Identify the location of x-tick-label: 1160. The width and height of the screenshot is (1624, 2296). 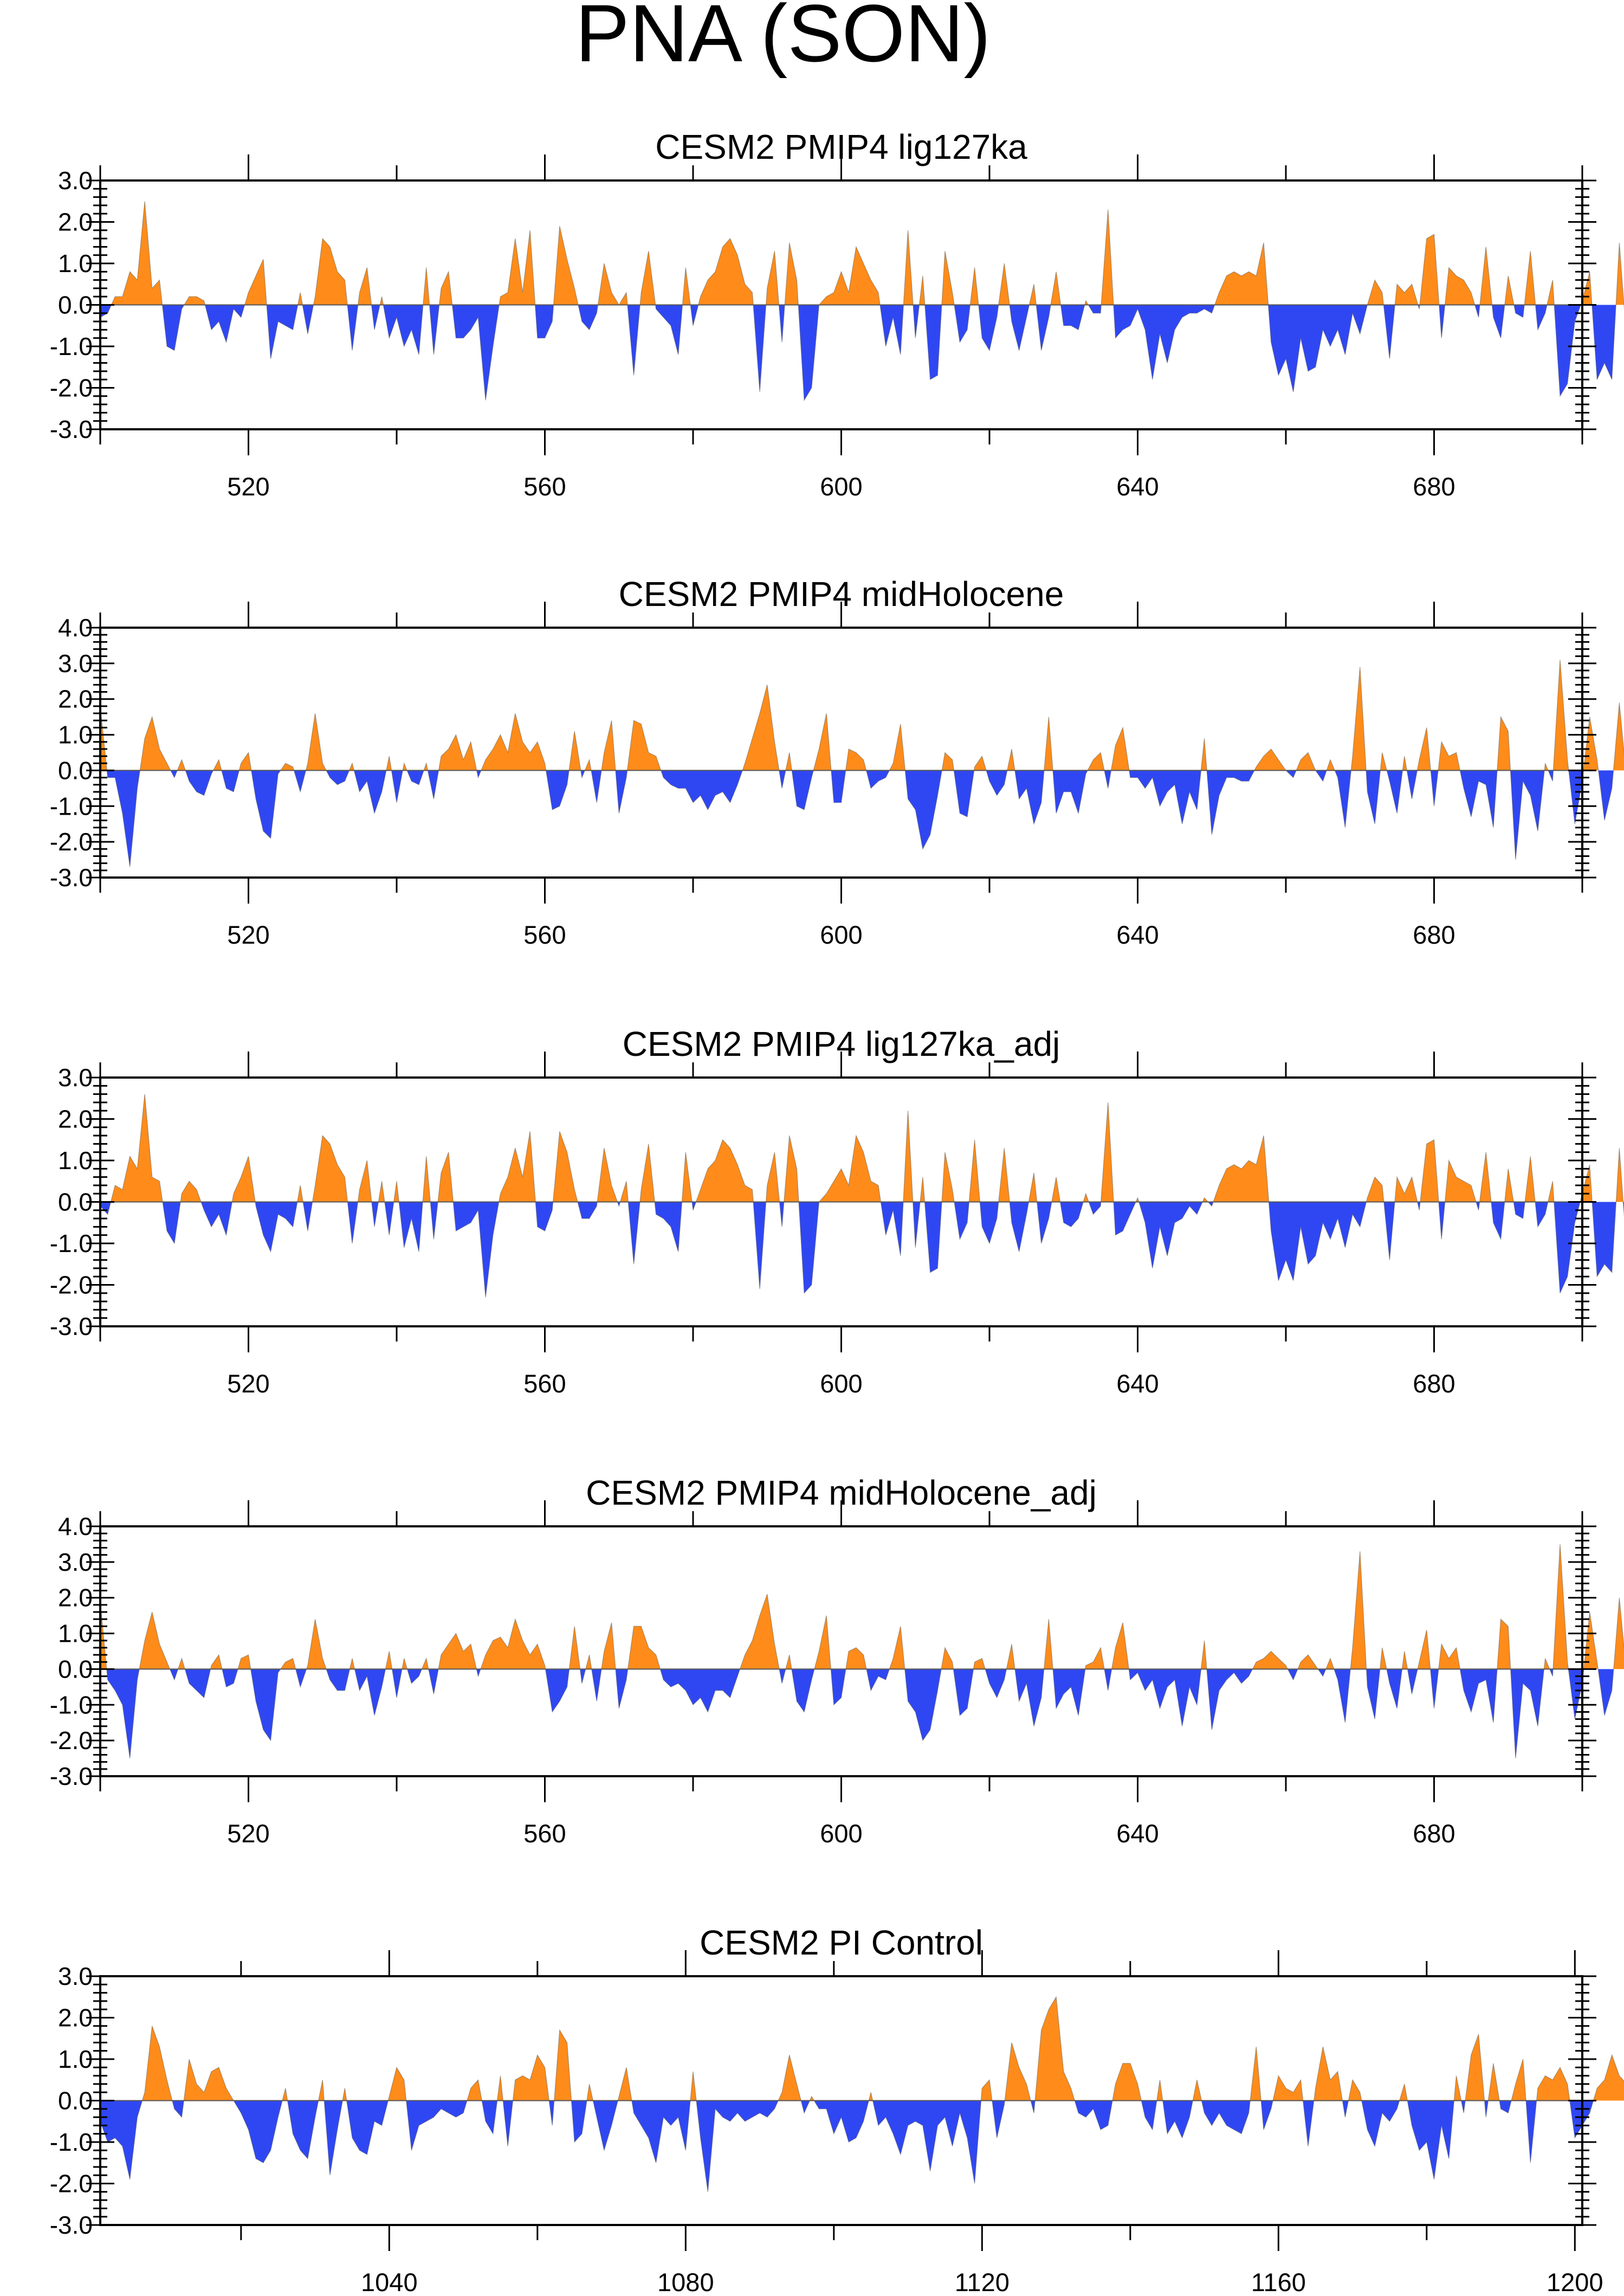
(1279, 2282).